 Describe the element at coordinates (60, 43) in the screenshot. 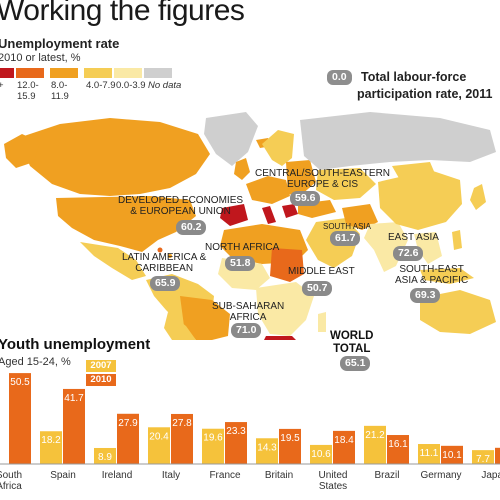

I see `unemployment-title: Unemployment rate` at that location.